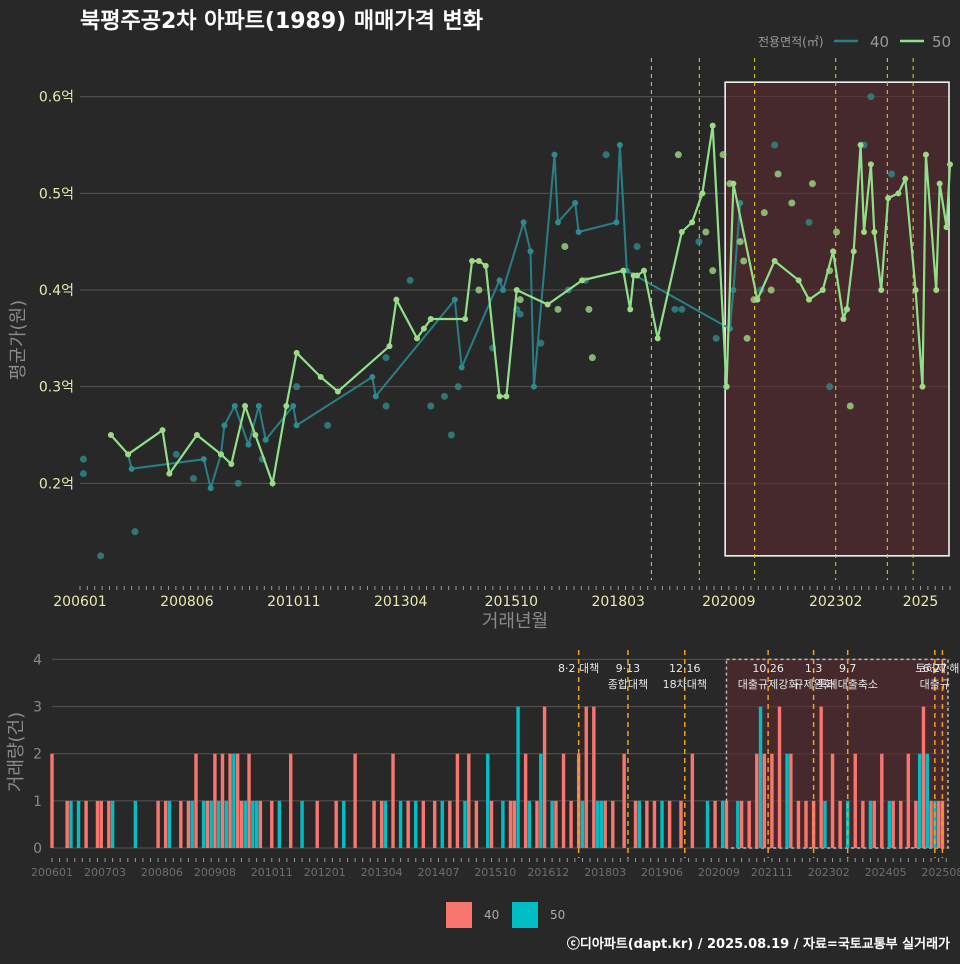  I want to click on bar-x-tick-label: 200703, so click(105, 872).